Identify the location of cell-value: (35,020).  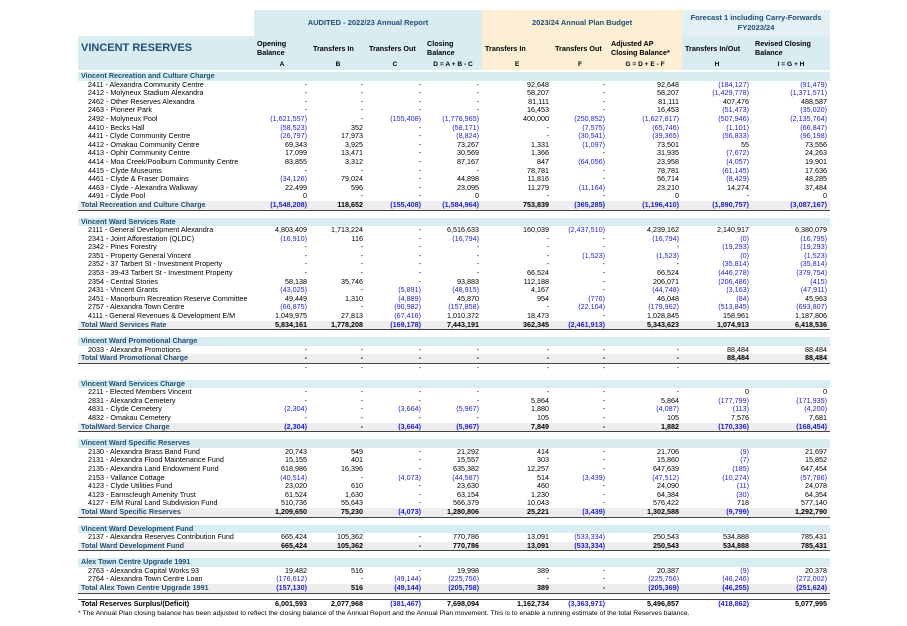
(814, 110).